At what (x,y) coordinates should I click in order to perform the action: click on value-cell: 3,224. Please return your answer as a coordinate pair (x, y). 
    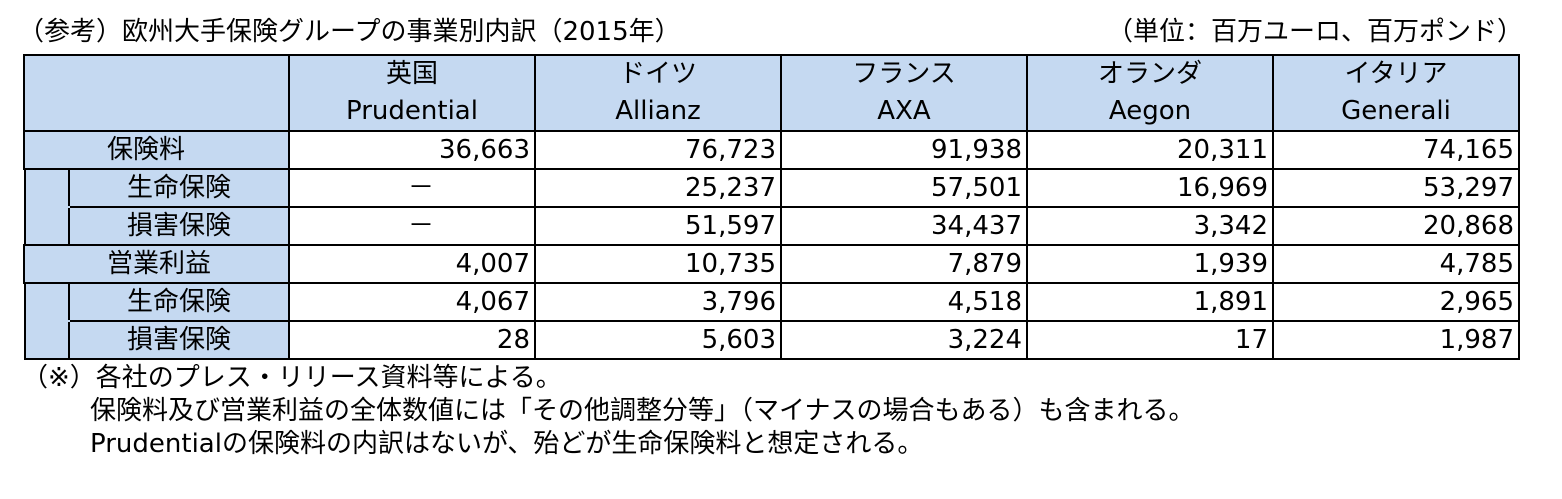
    Looking at the image, I should click on (903, 340).